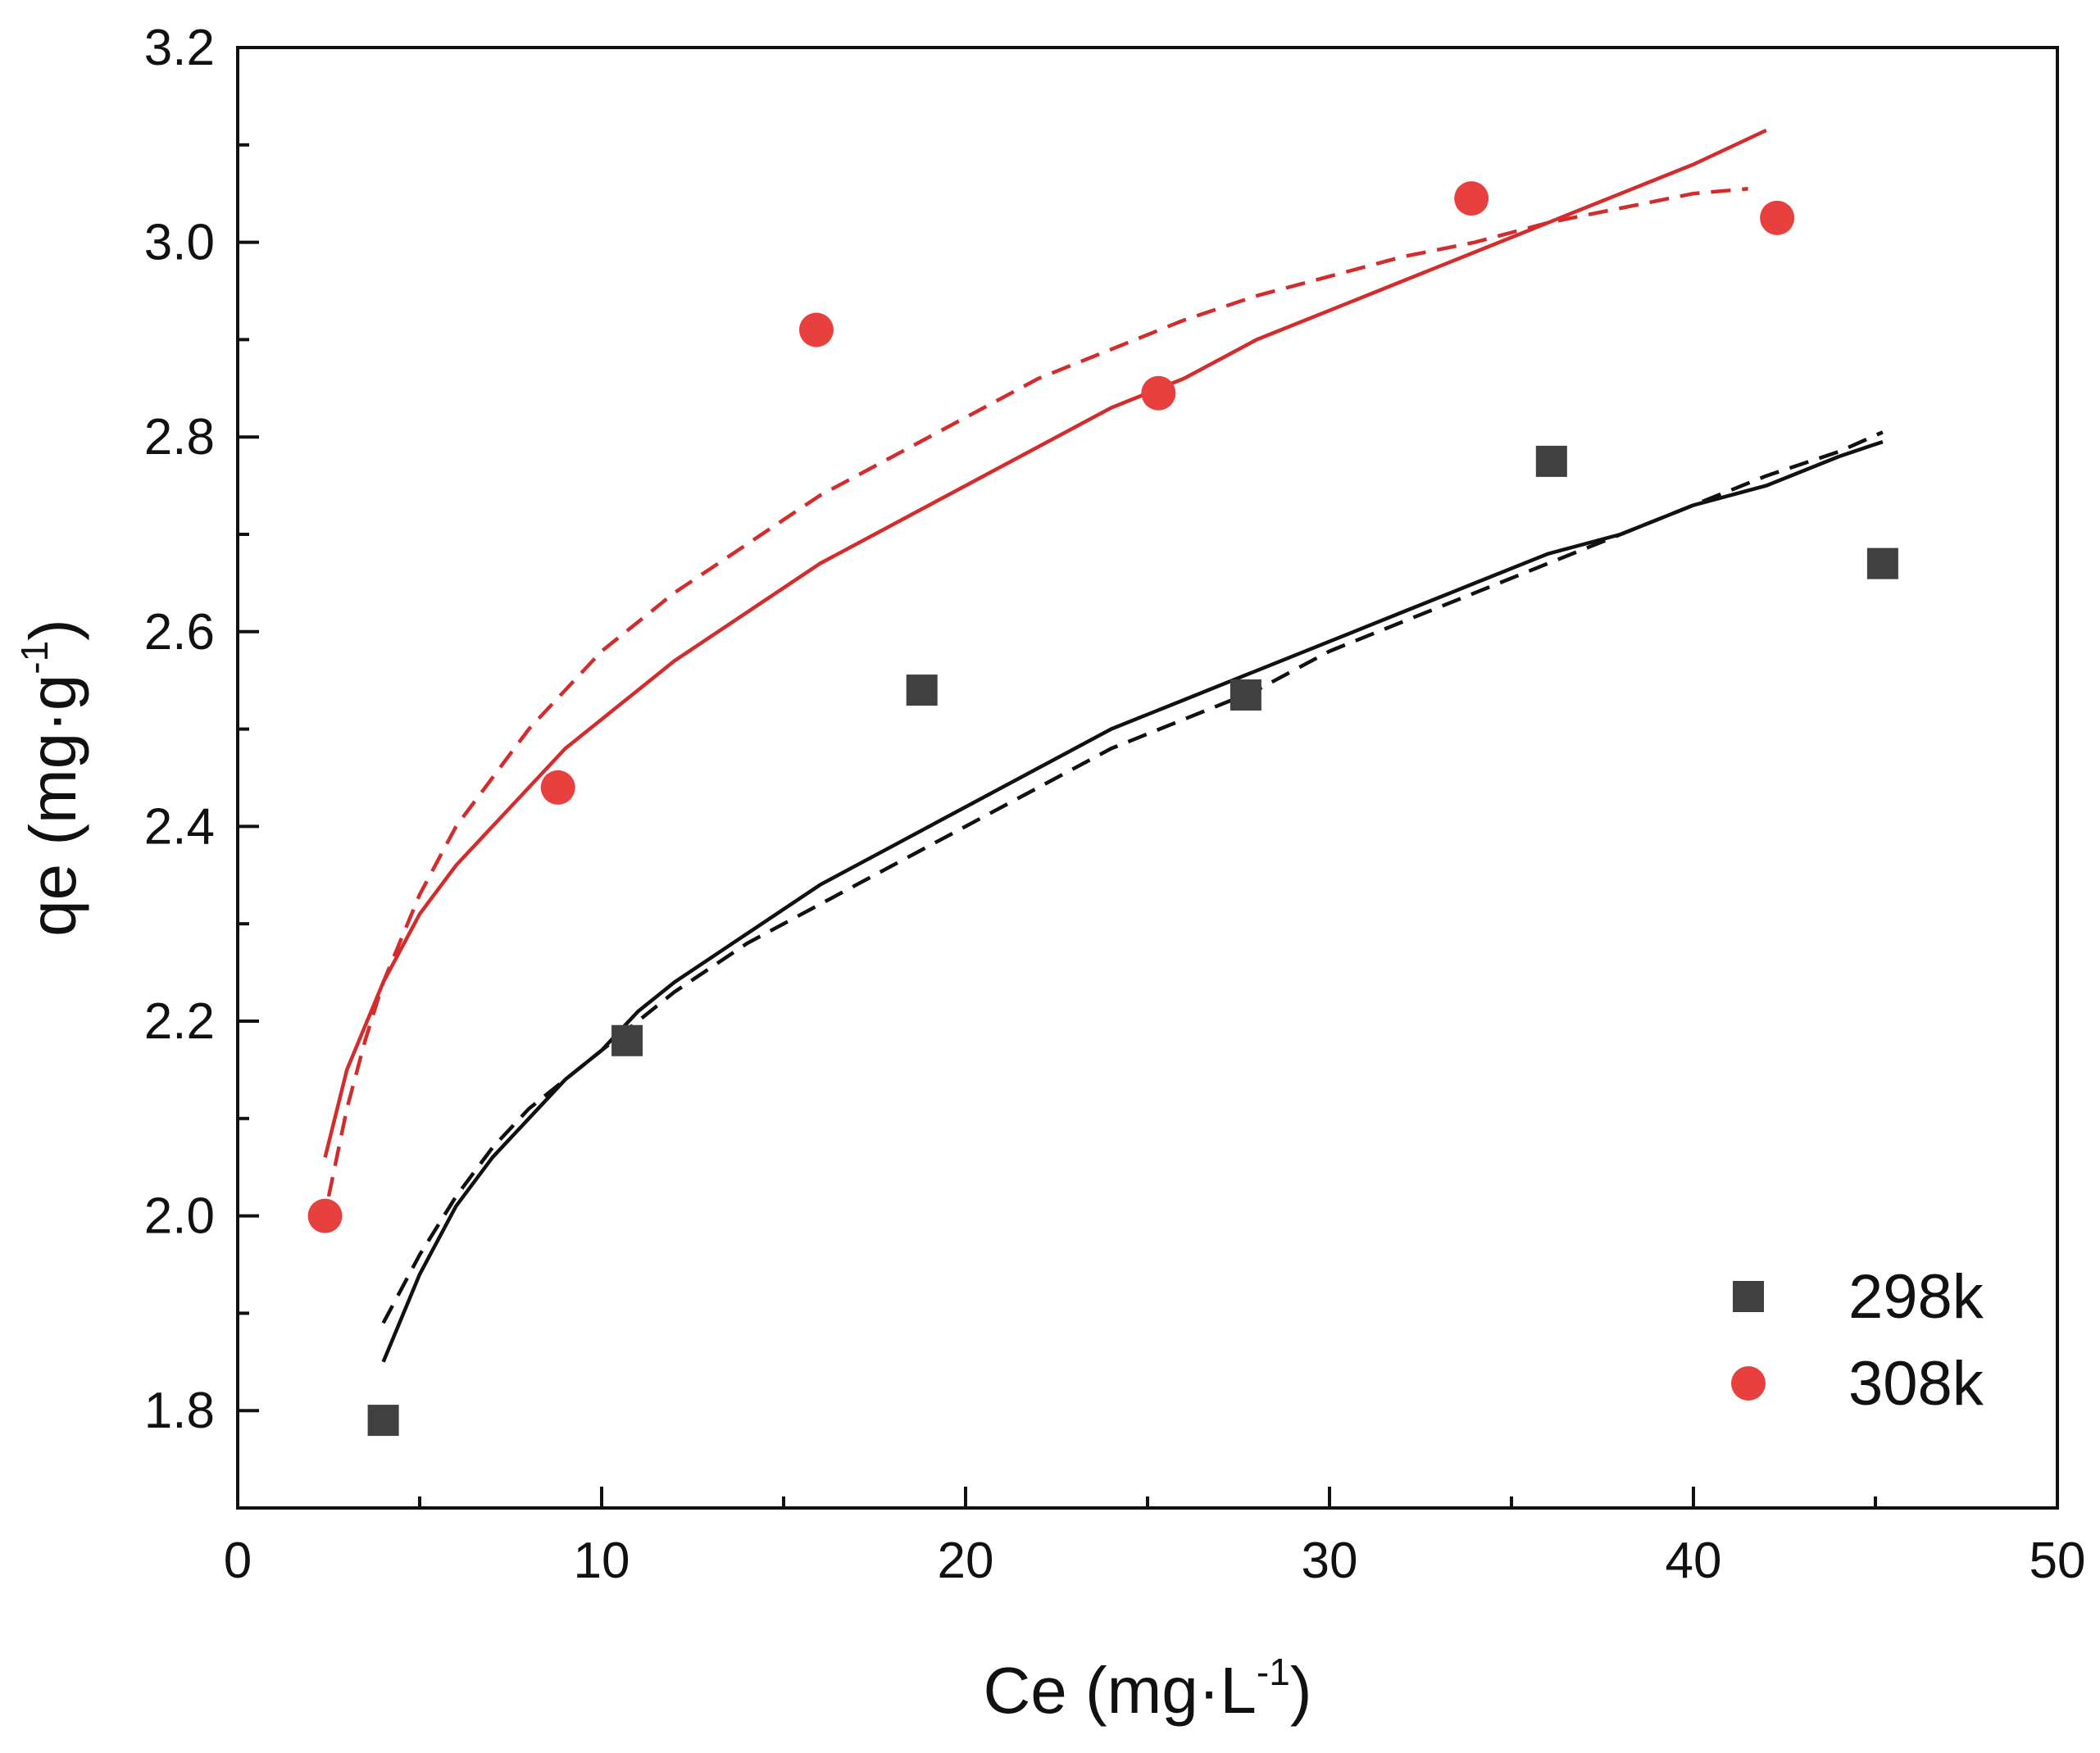 The width and height of the screenshot is (2100, 1753). Describe the element at coordinates (1748, 1296) in the screenshot. I see `legend-marker-298k` at that location.